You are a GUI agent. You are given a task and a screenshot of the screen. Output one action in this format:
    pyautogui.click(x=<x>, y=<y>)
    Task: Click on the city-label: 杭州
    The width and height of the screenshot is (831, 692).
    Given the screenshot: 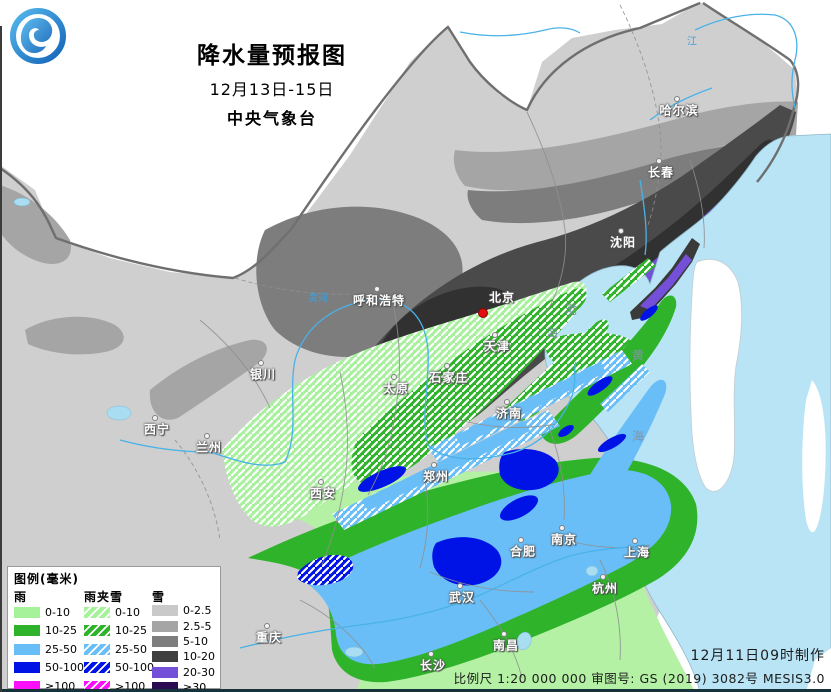 What is the action you would take?
    pyautogui.click(x=605, y=588)
    